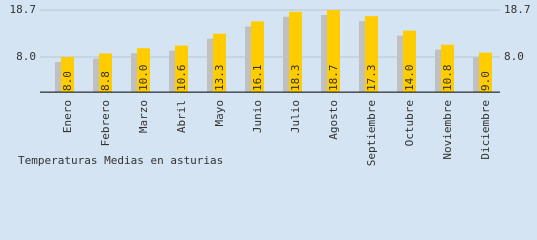 The height and width of the screenshot is (240, 537). Describe the element at coordinates (26, 56) in the screenshot. I see `y-tick-label: 8.0` at that location.